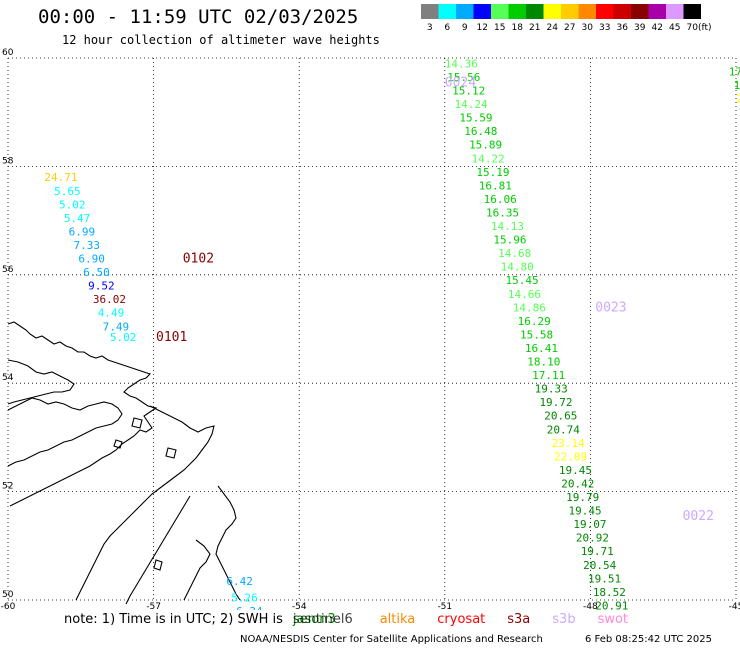  I want to click on scale-label-36: 36, so click(623, 28).